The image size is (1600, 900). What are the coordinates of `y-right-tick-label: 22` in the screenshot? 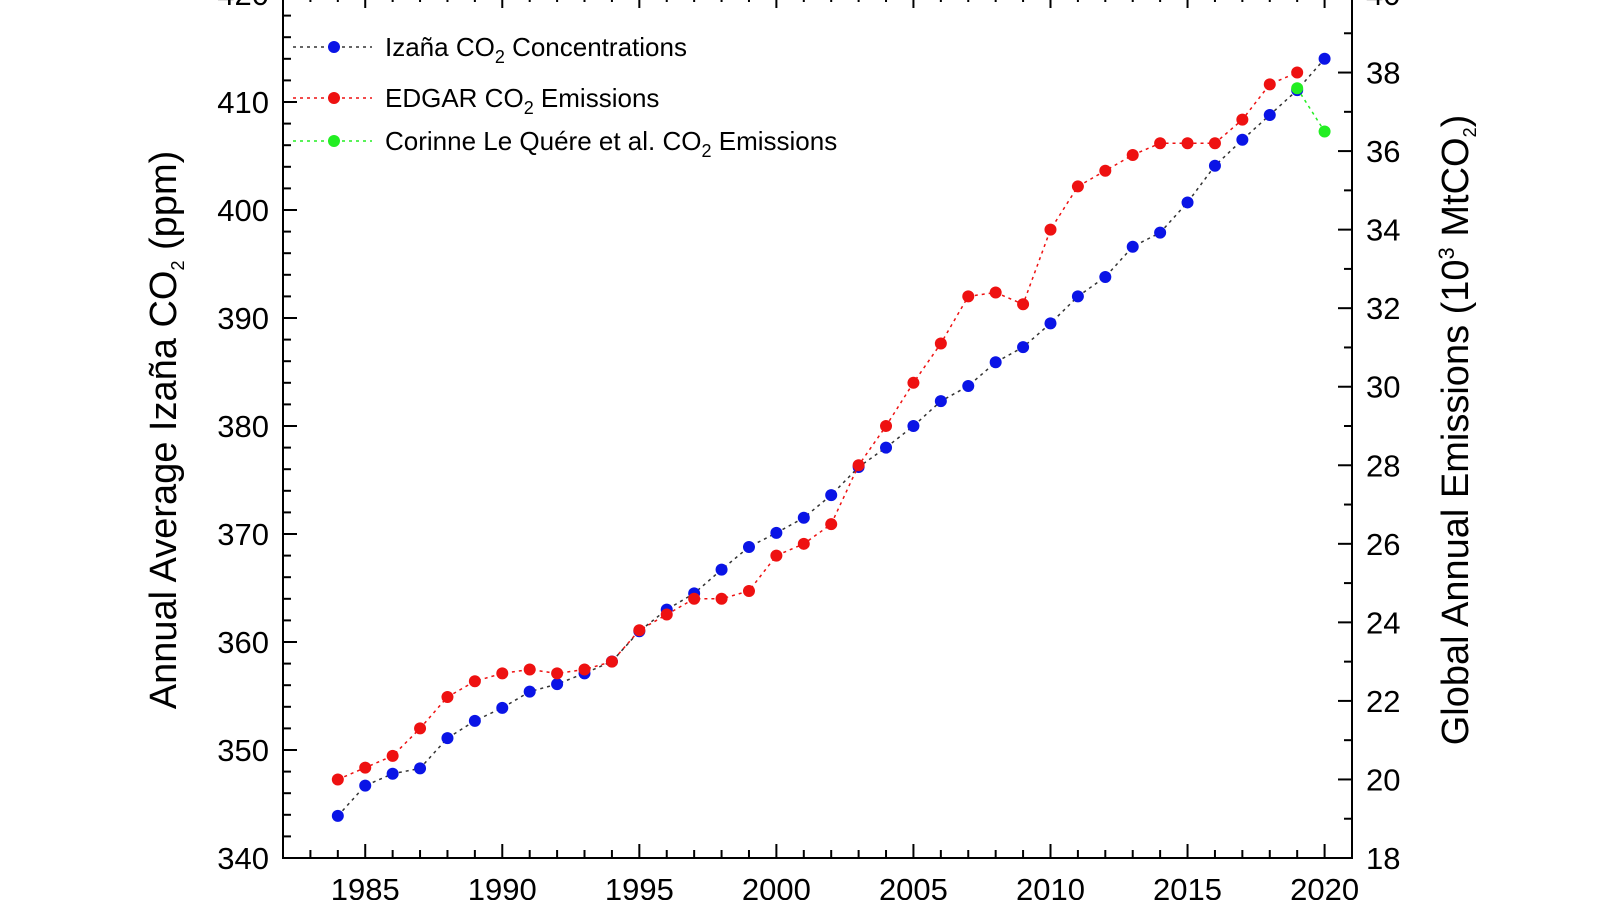 It's located at (1383, 701).